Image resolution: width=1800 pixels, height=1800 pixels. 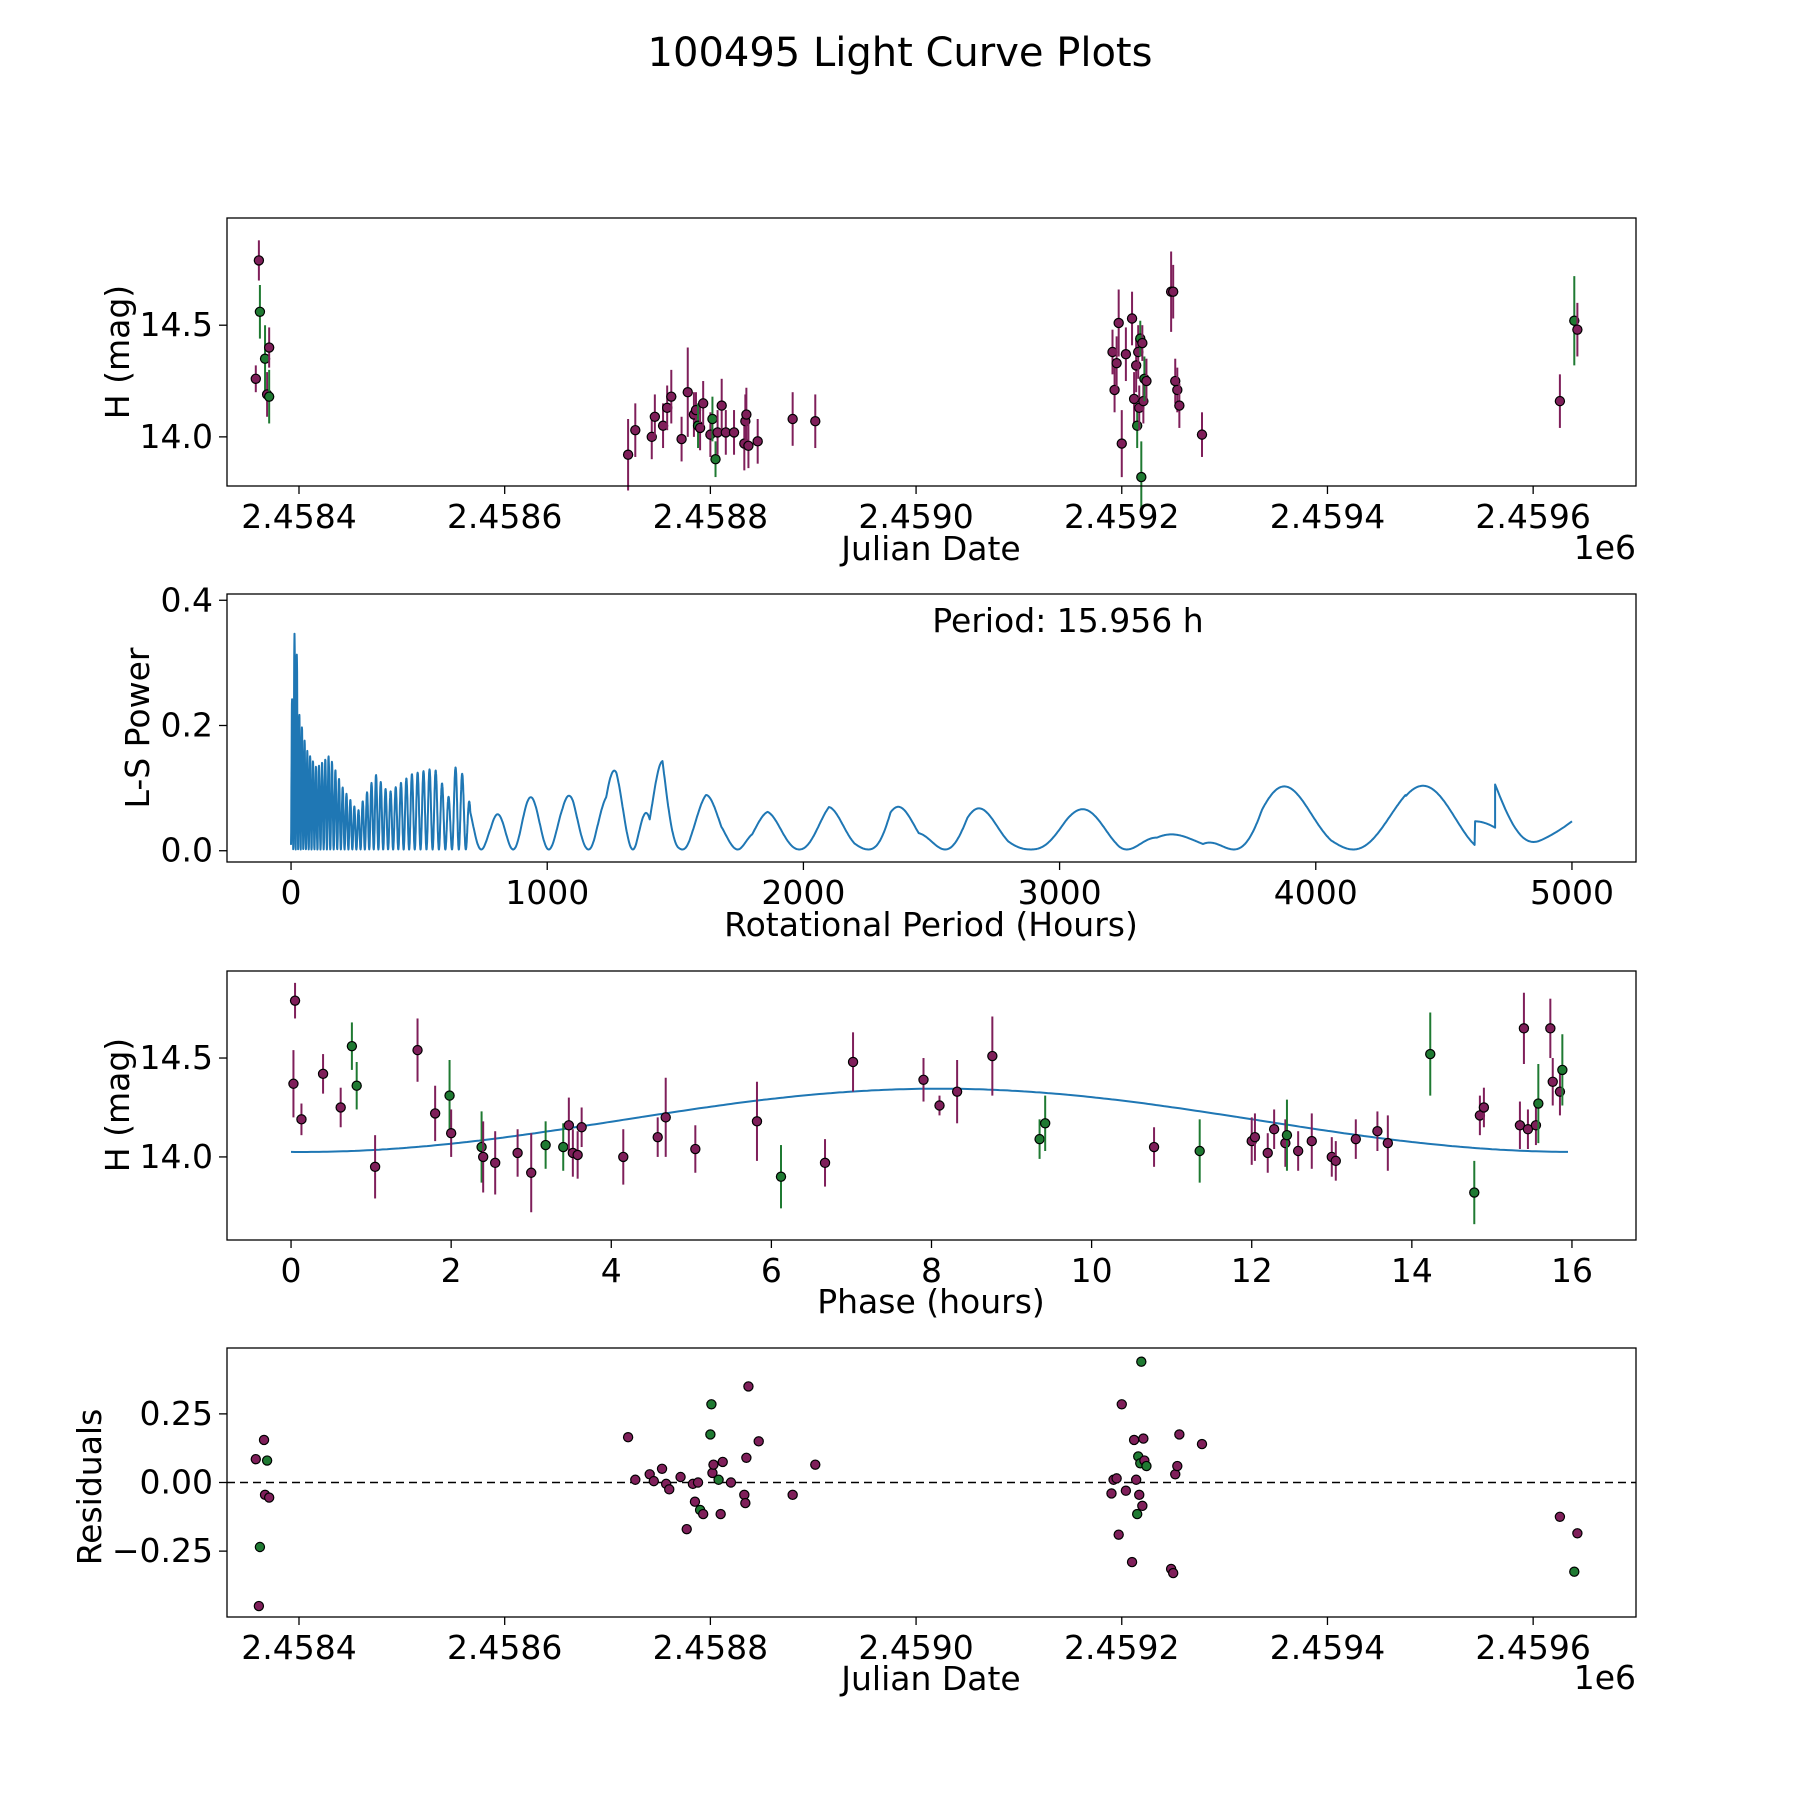 What do you see at coordinates (176, 1413) in the screenshot?
I see `y-tick-label: 0.25` at bounding box center [176, 1413].